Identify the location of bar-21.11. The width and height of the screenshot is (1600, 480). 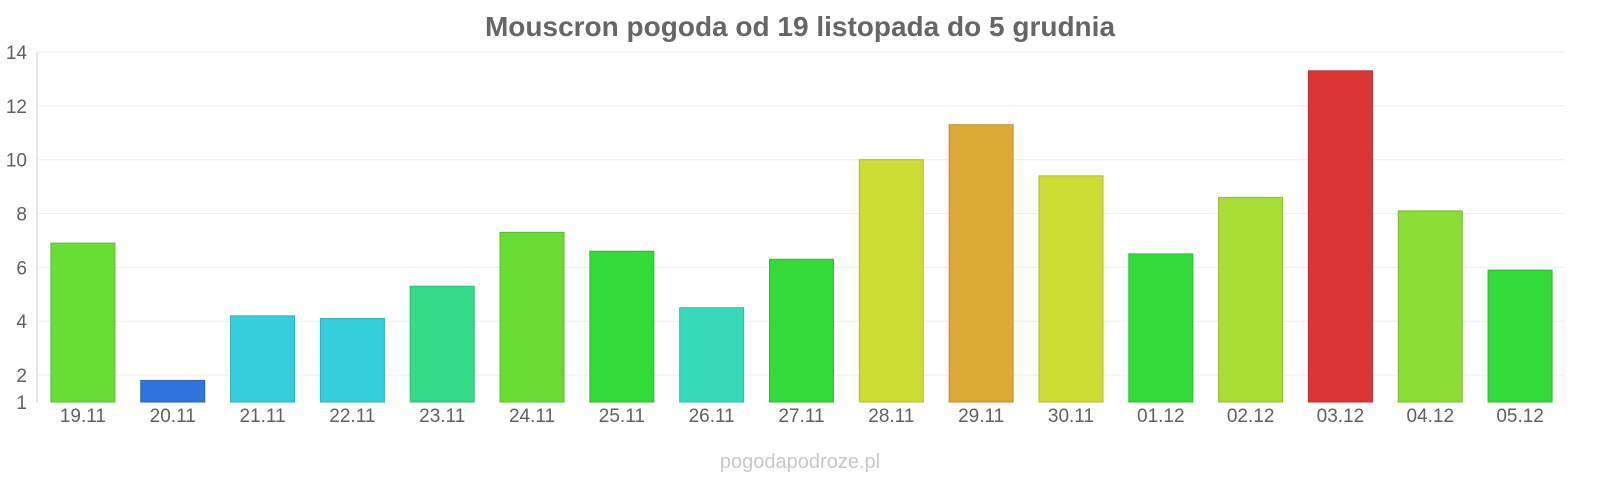
(263, 359).